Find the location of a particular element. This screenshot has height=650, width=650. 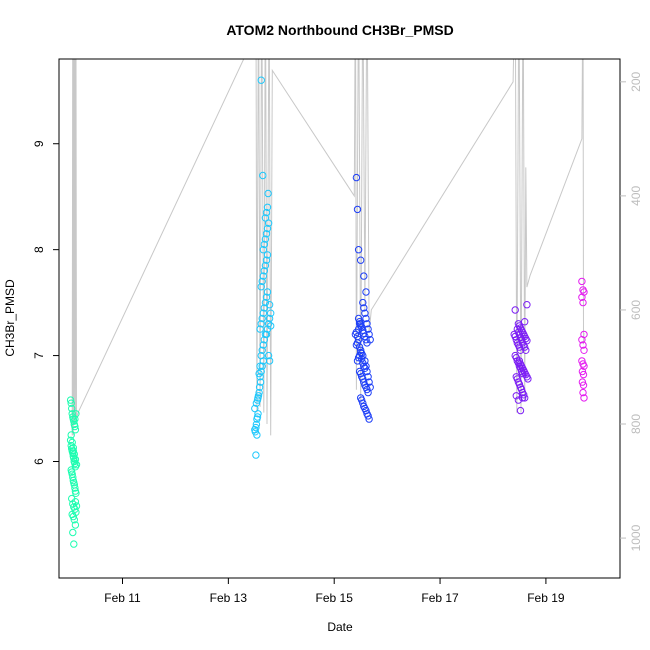

right-axis: 200 400 600 800 1000 is located at coordinates (631, 311).